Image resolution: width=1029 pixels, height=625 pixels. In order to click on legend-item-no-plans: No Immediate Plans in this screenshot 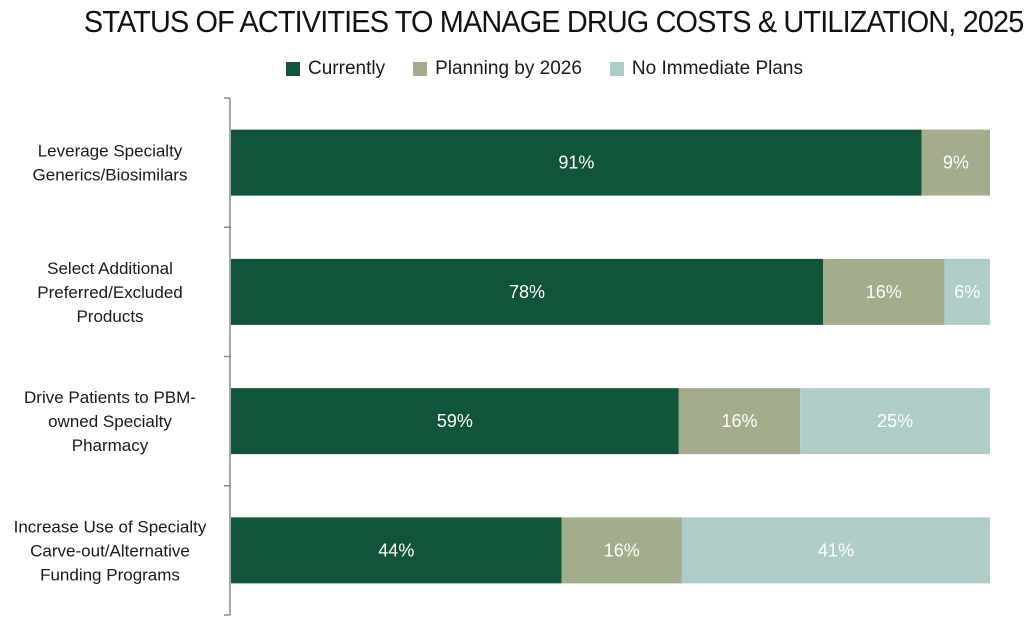, I will do `click(706, 69)`.